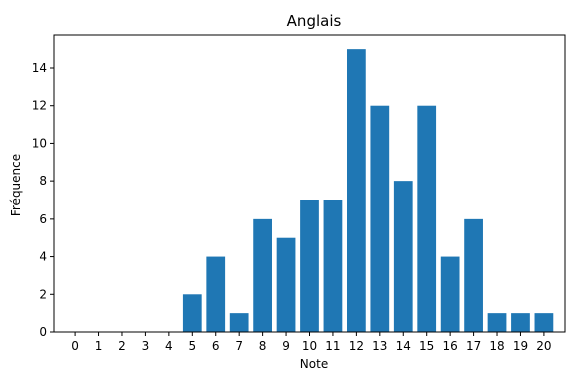 This screenshot has width=568, height=373. I want to click on y-tick-label: 8, so click(43, 181).